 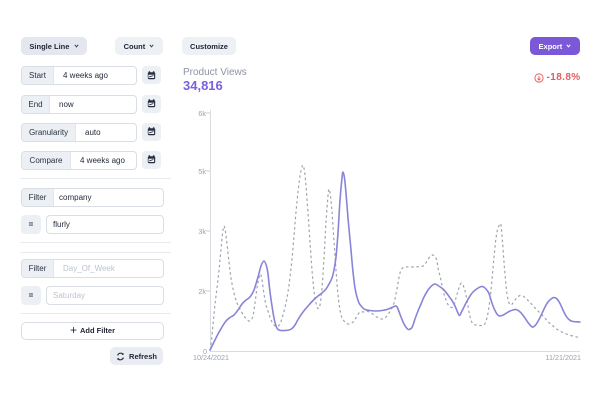 What do you see at coordinates (202, 231) in the screenshot?
I see `svg-text: 3k` at bounding box center [202, 231].